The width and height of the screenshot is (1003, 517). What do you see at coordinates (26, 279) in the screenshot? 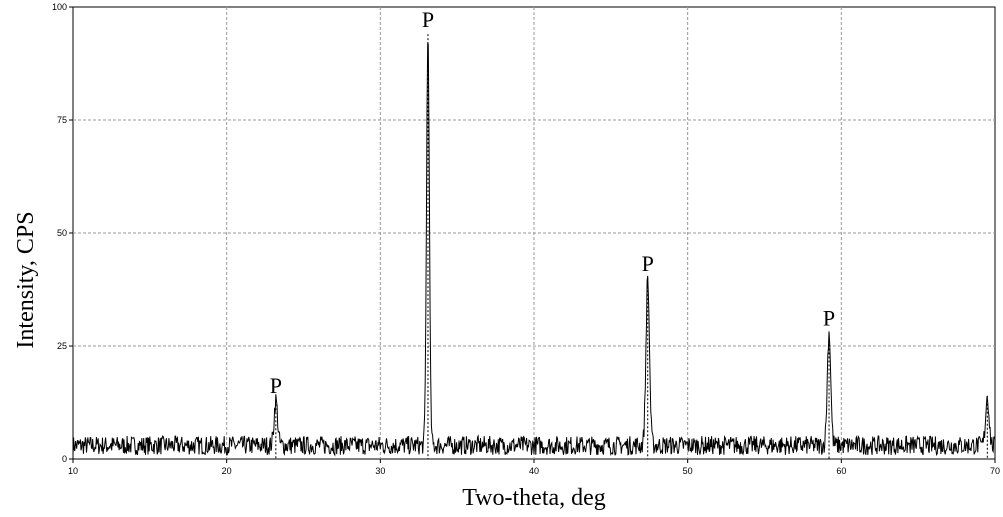
I see `y-axis-title: Intensity, CPS` at bounding box center [26, 279].